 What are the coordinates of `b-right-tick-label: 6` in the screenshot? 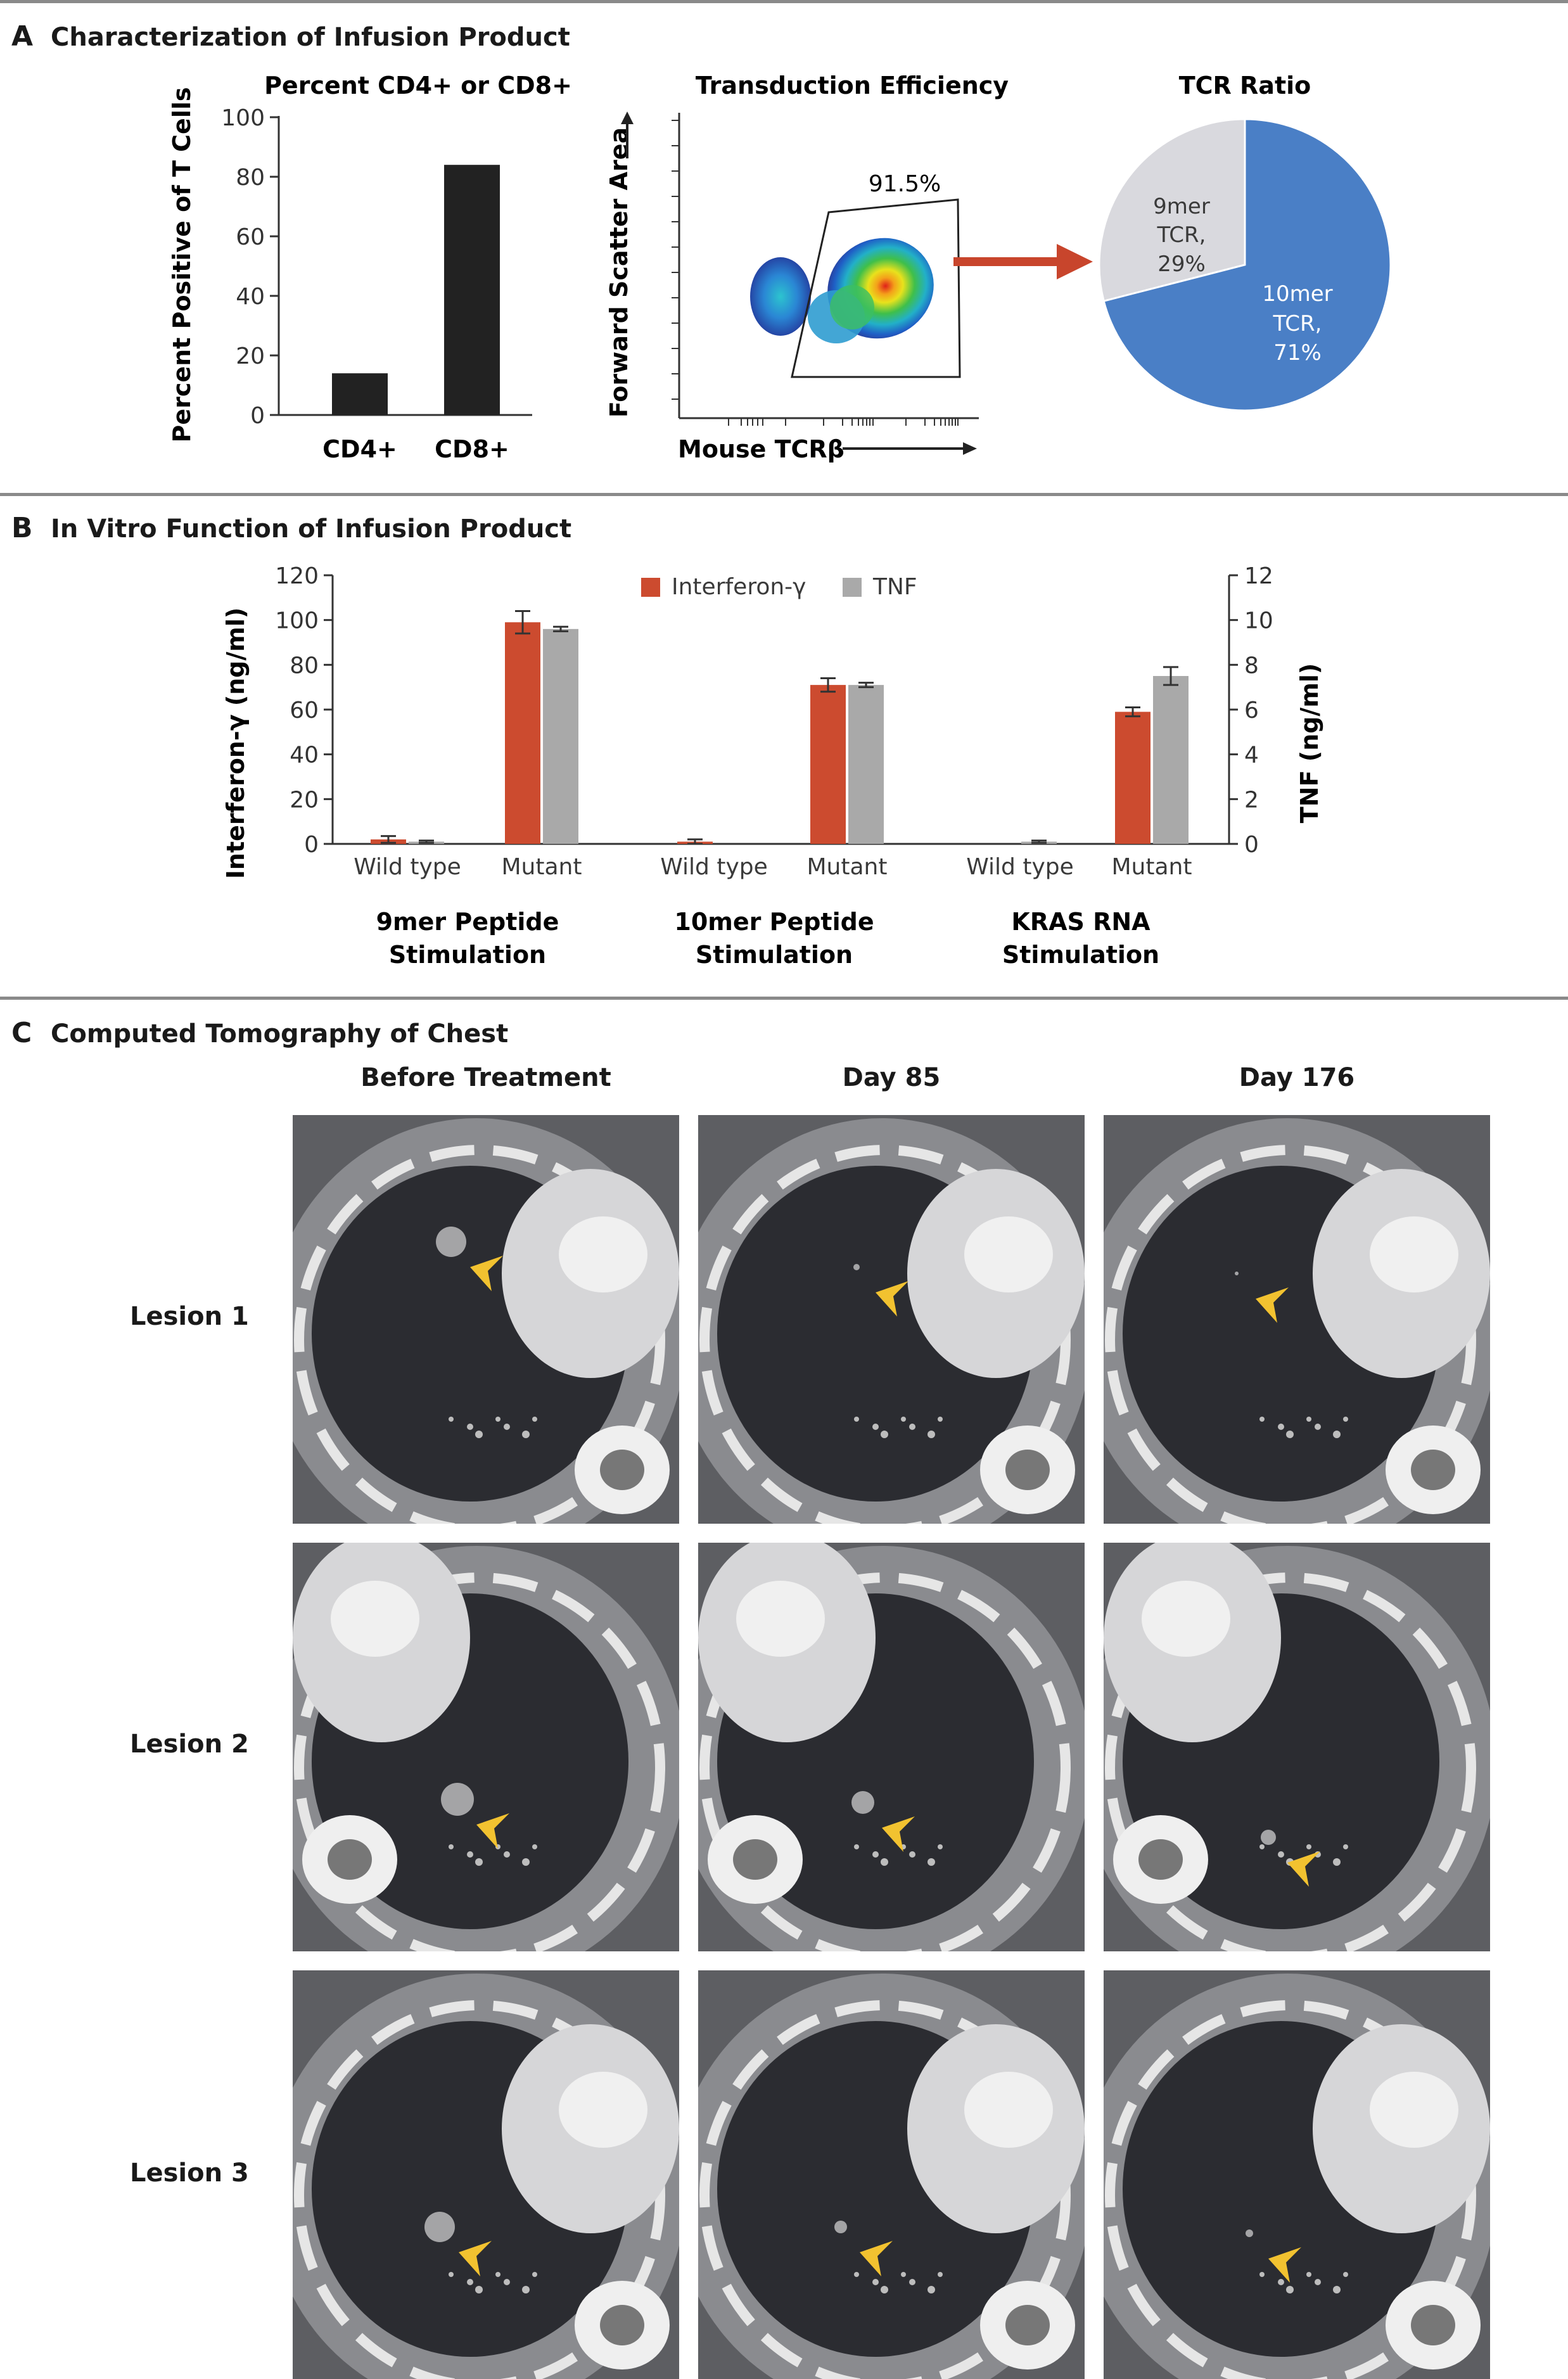 It's located at (1251, 711).